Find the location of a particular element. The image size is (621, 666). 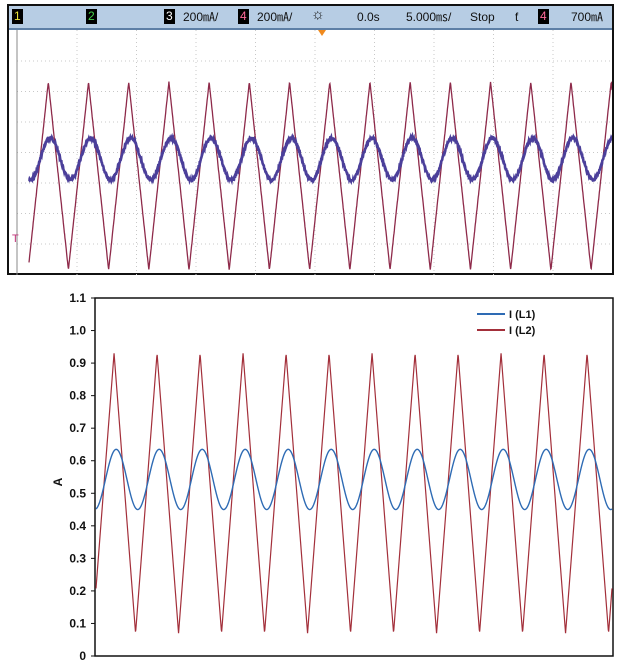

channel-2-indicator: 2 is located at coordinates (91, 16).